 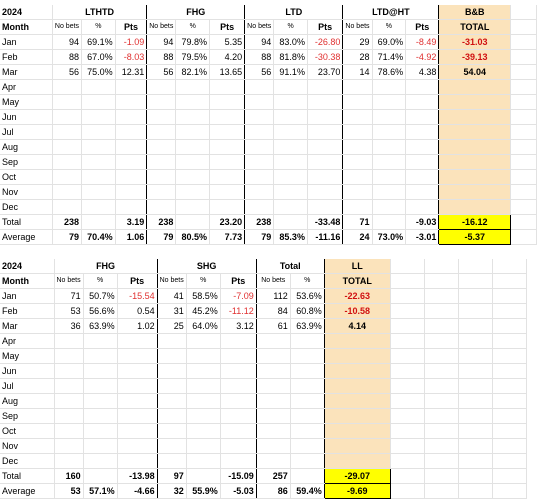 What do you see at coordinates (172, 311) in the screenshot?
I see `cell: 31` at bounding box center [172, 311].